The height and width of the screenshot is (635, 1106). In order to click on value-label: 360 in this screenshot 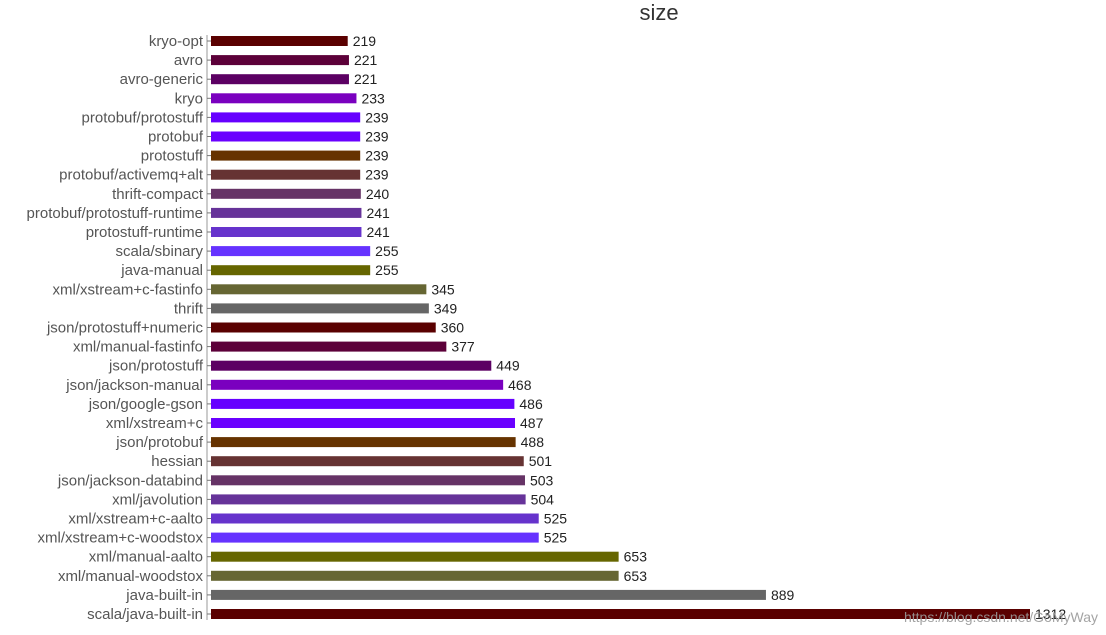, I will do `click(453, 328)`.